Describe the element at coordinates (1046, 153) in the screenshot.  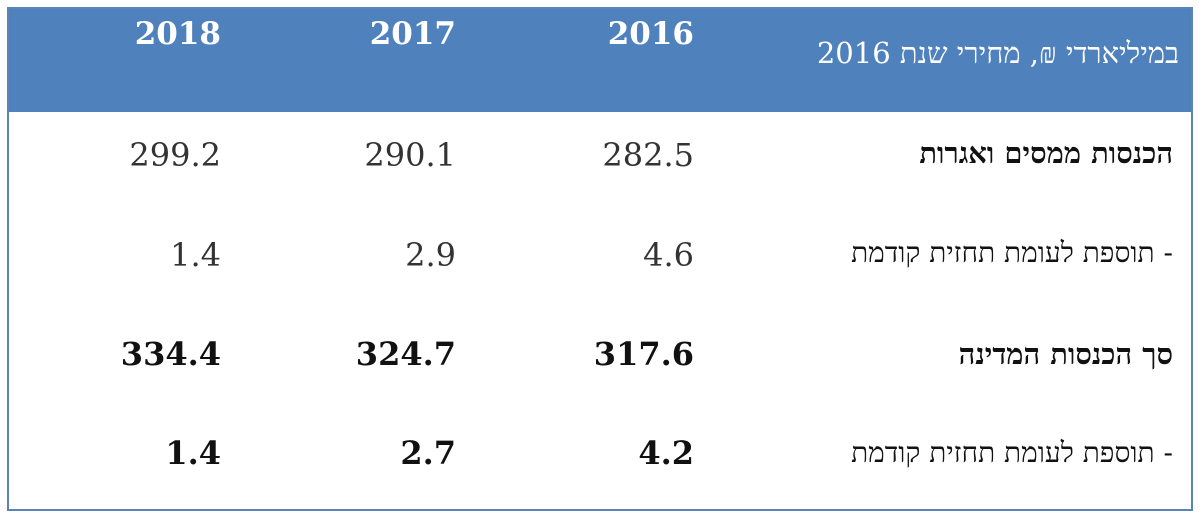
I see `row-label-tax-revenue: הכנסות ממסים ואגרות` at that location.